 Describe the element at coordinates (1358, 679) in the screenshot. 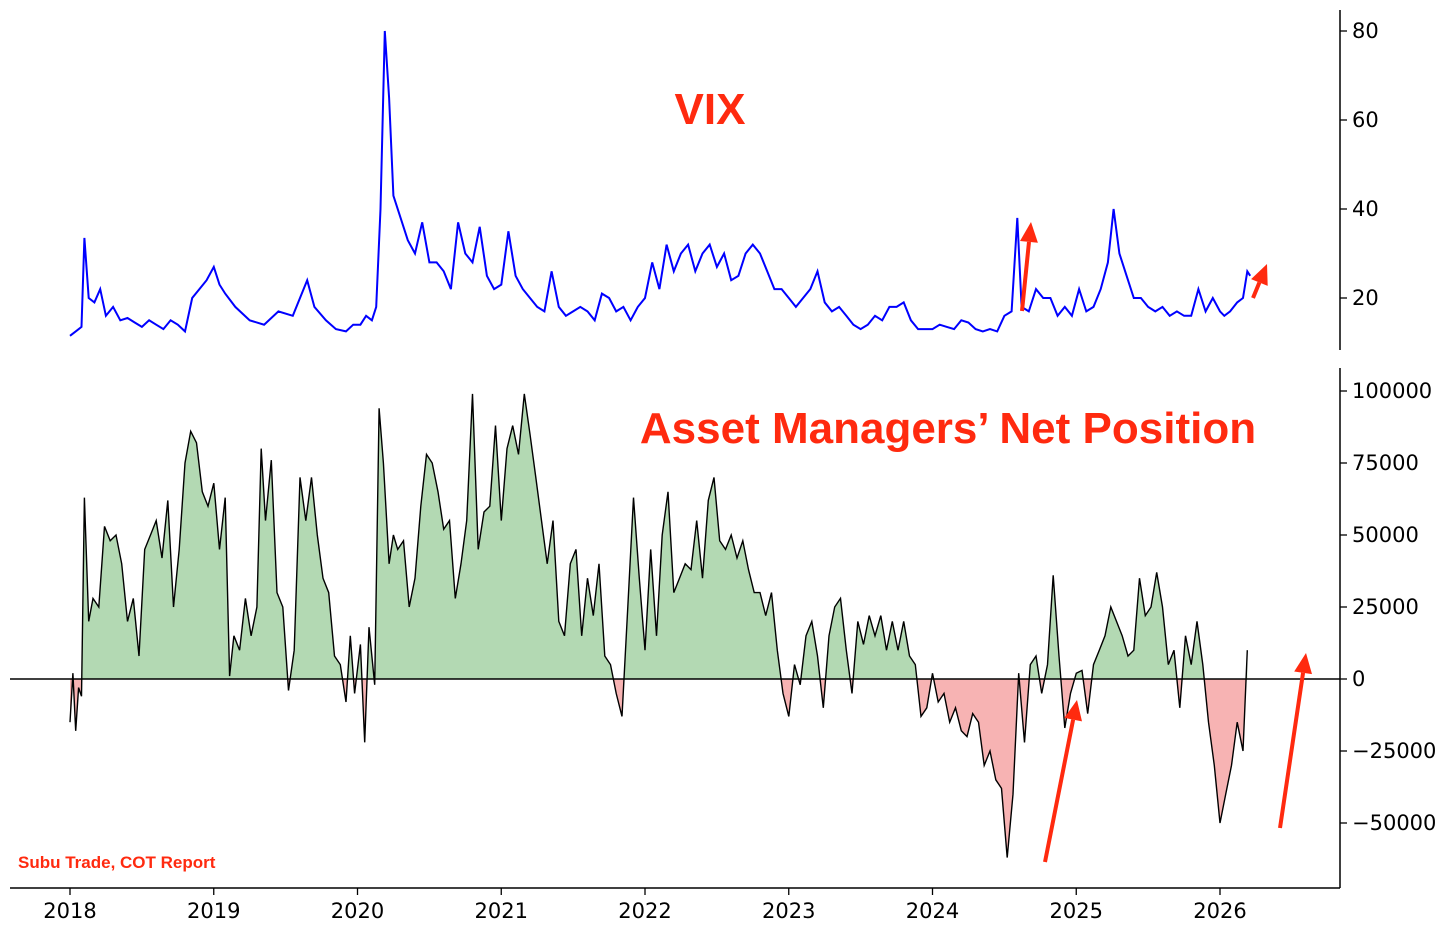

I see `position-y-tick-label: 0` at that location.